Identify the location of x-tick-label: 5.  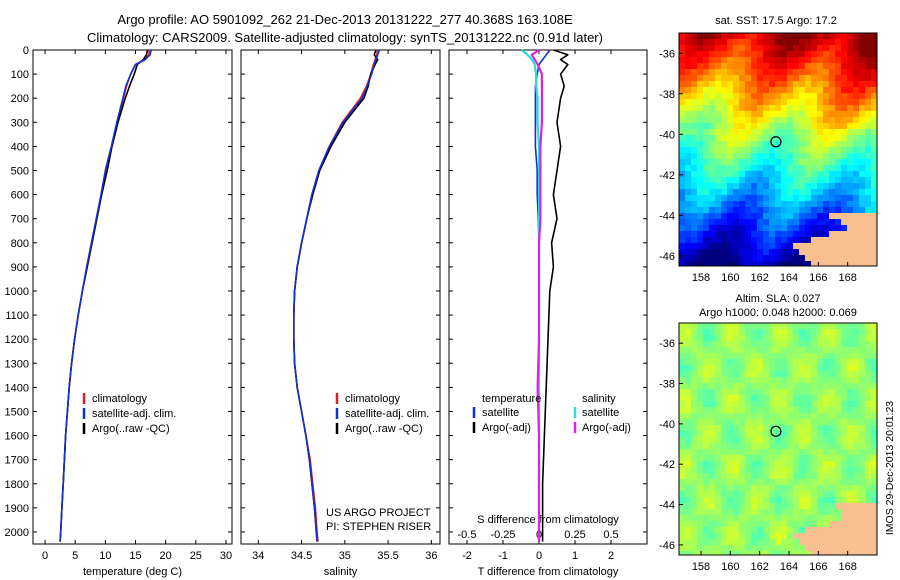
(75, 556).